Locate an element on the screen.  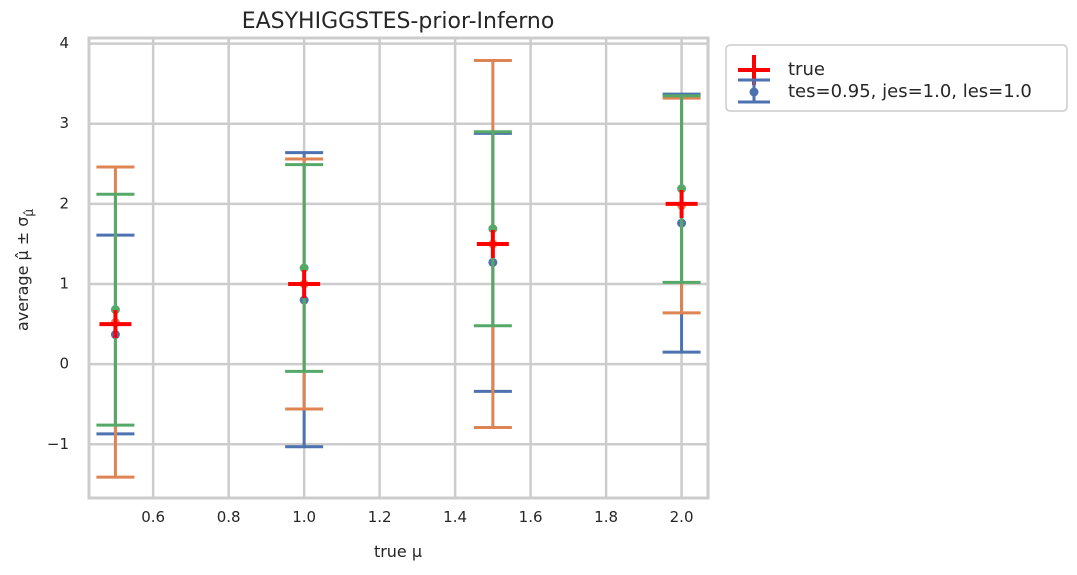
chart-title: EASYHIGGSTES-prior-Inferno is located at coordinates (398, 21).